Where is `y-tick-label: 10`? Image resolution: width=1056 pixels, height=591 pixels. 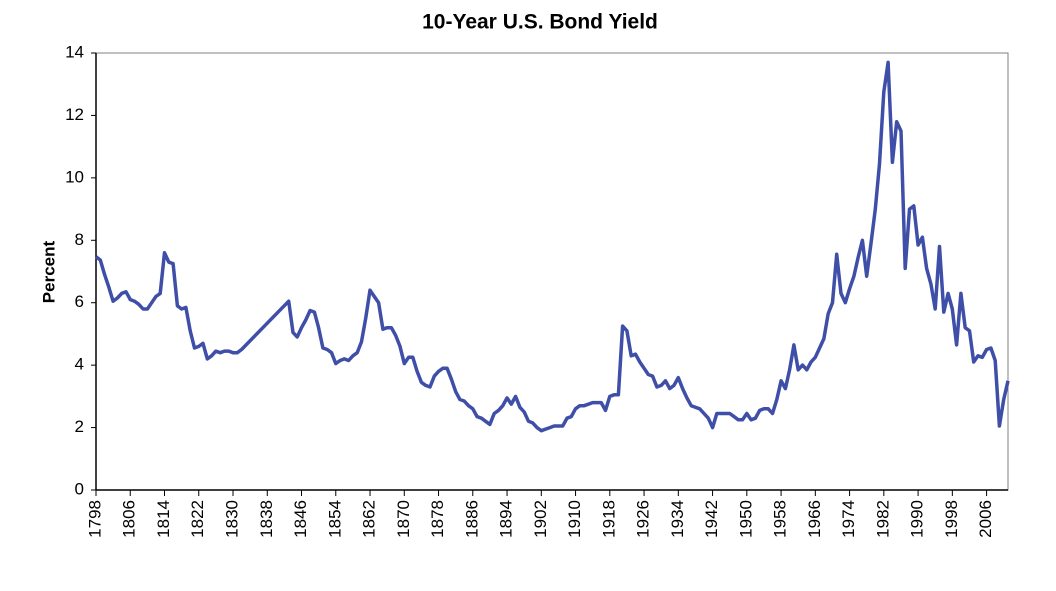 y-tick-label: 10 is located at coordinates (74, 176).